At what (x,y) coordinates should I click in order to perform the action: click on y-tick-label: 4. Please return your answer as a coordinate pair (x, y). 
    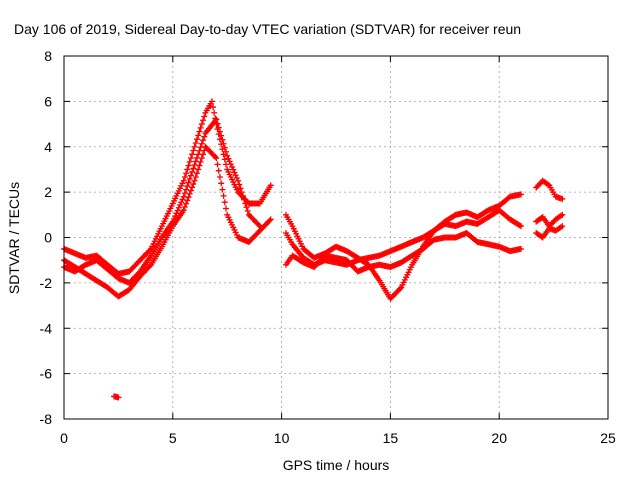
    Looking at the image, I should click on (48, 147).